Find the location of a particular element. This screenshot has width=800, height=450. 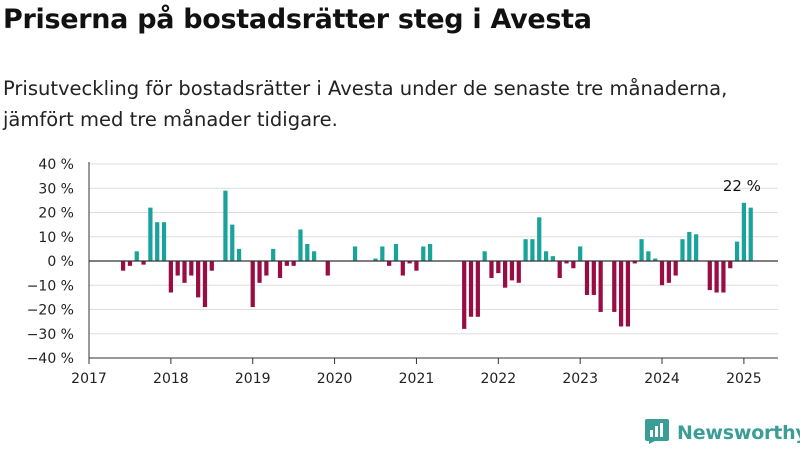

y-tick-label: −30 % is located at coordinates (50, 335).